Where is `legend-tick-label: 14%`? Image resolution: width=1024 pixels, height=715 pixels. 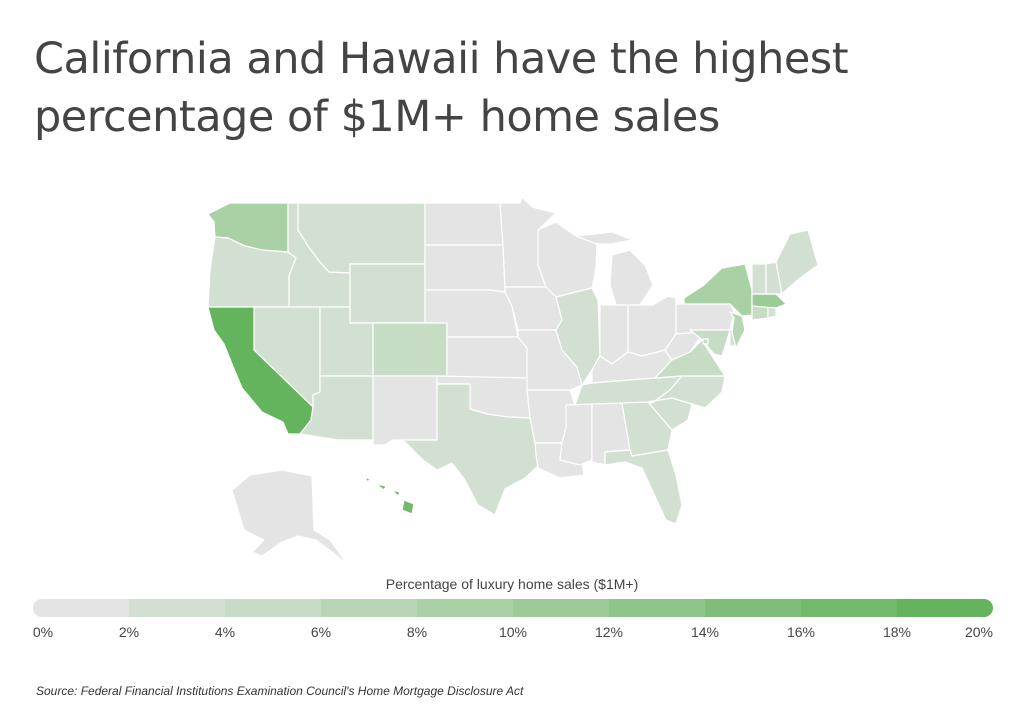 legend-tick-label: 14% is located at coordinates (705, 632).